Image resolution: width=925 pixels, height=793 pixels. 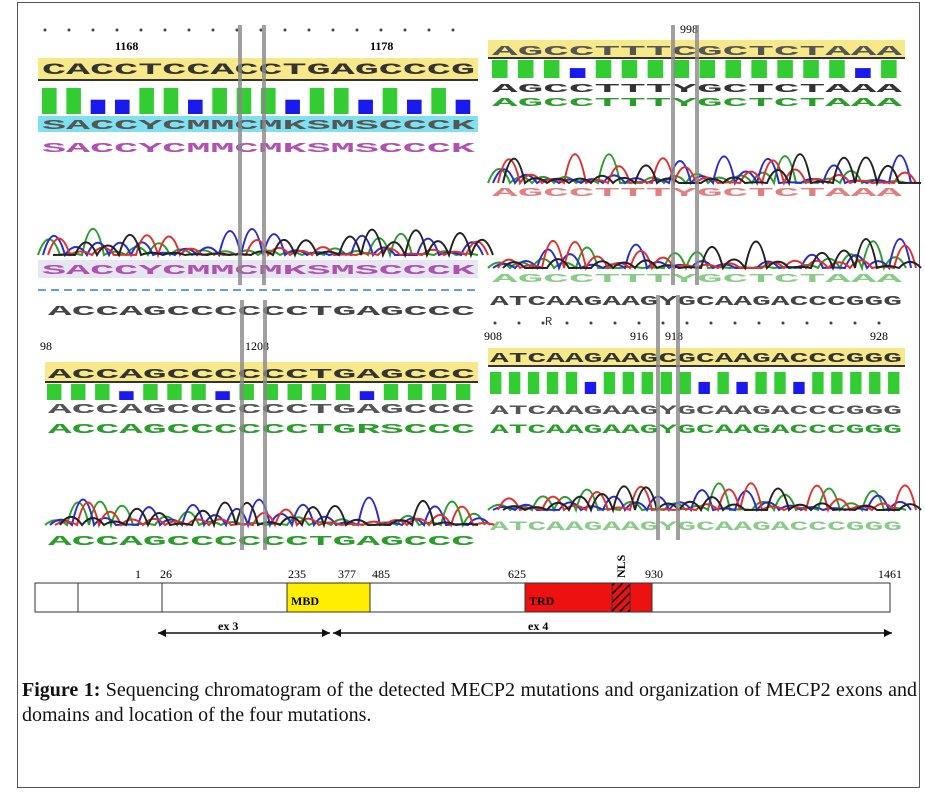 What do you see at coordinates (538, 626) in the screenshot?
I see `exon-label: ex 4` at bounding box center [538, 626].